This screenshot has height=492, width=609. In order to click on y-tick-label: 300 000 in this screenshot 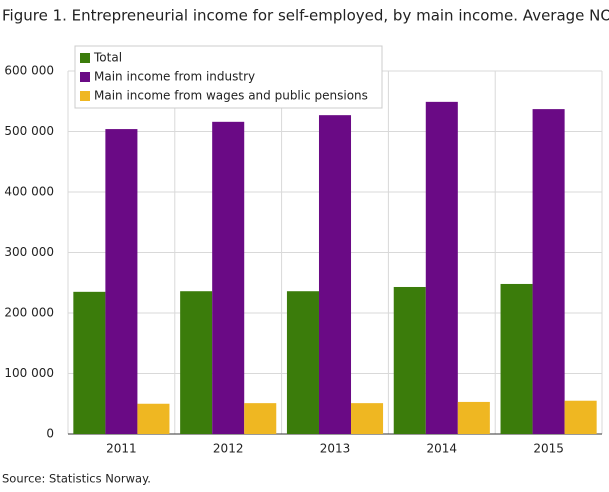, I will do `click(29, 252)`.